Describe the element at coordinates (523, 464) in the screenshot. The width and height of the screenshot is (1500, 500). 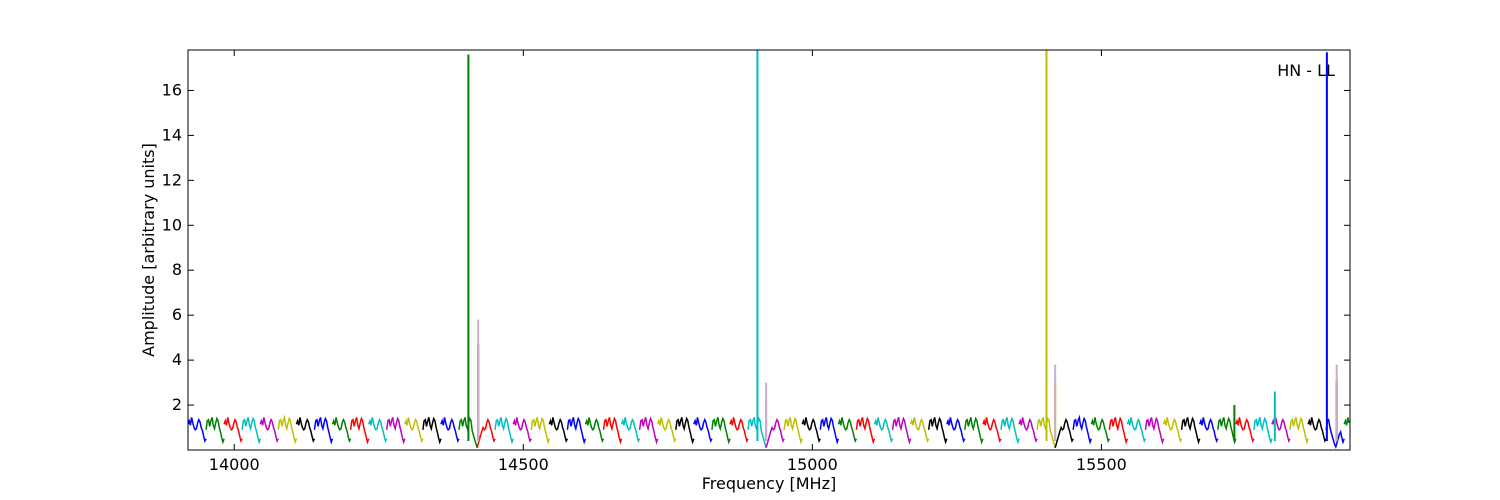
I see `x-tick-label: 14500` at that location.